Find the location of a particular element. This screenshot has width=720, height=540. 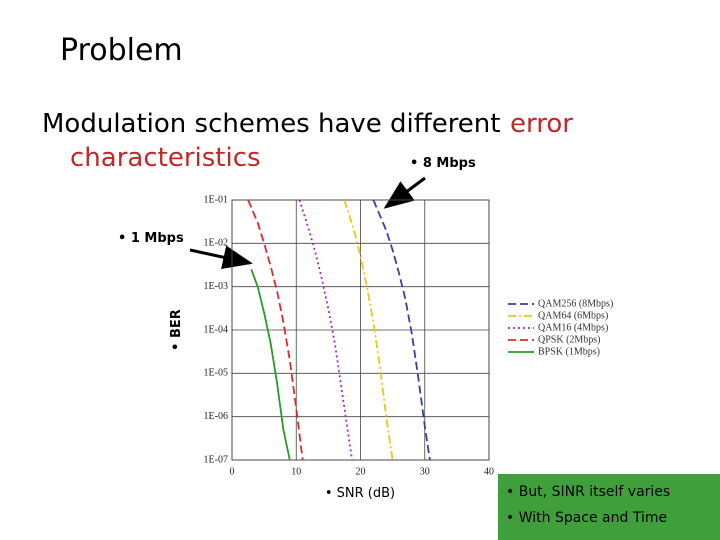

heading-highlight: error is located at coordinates (541, 124).